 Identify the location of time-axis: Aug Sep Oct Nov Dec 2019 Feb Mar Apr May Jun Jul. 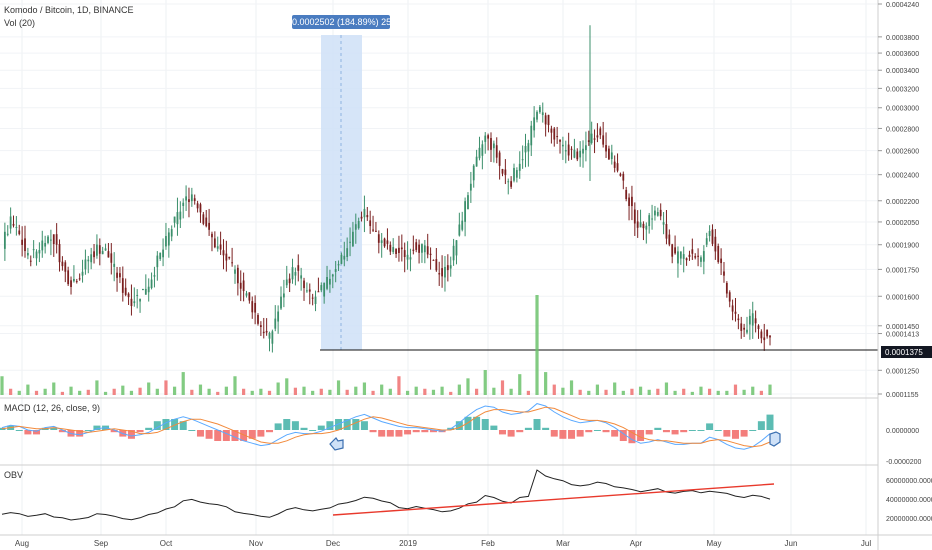
(443, 543).